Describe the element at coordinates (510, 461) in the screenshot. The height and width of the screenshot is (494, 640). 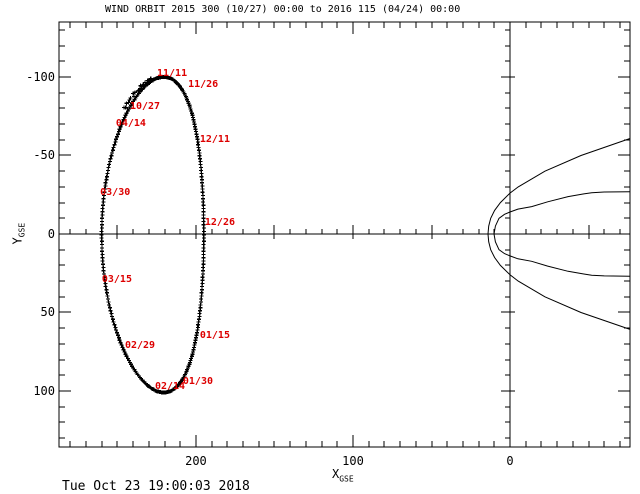
I see `x-tick-label: 0` at that location.